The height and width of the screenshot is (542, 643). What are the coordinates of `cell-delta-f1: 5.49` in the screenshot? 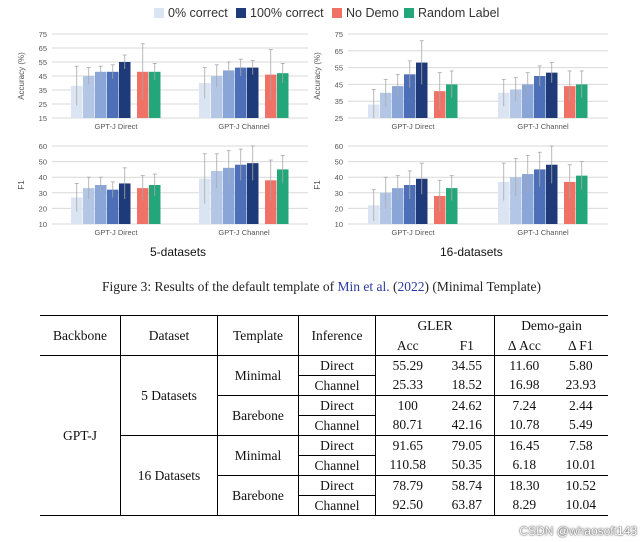 It's located at (580, 425).